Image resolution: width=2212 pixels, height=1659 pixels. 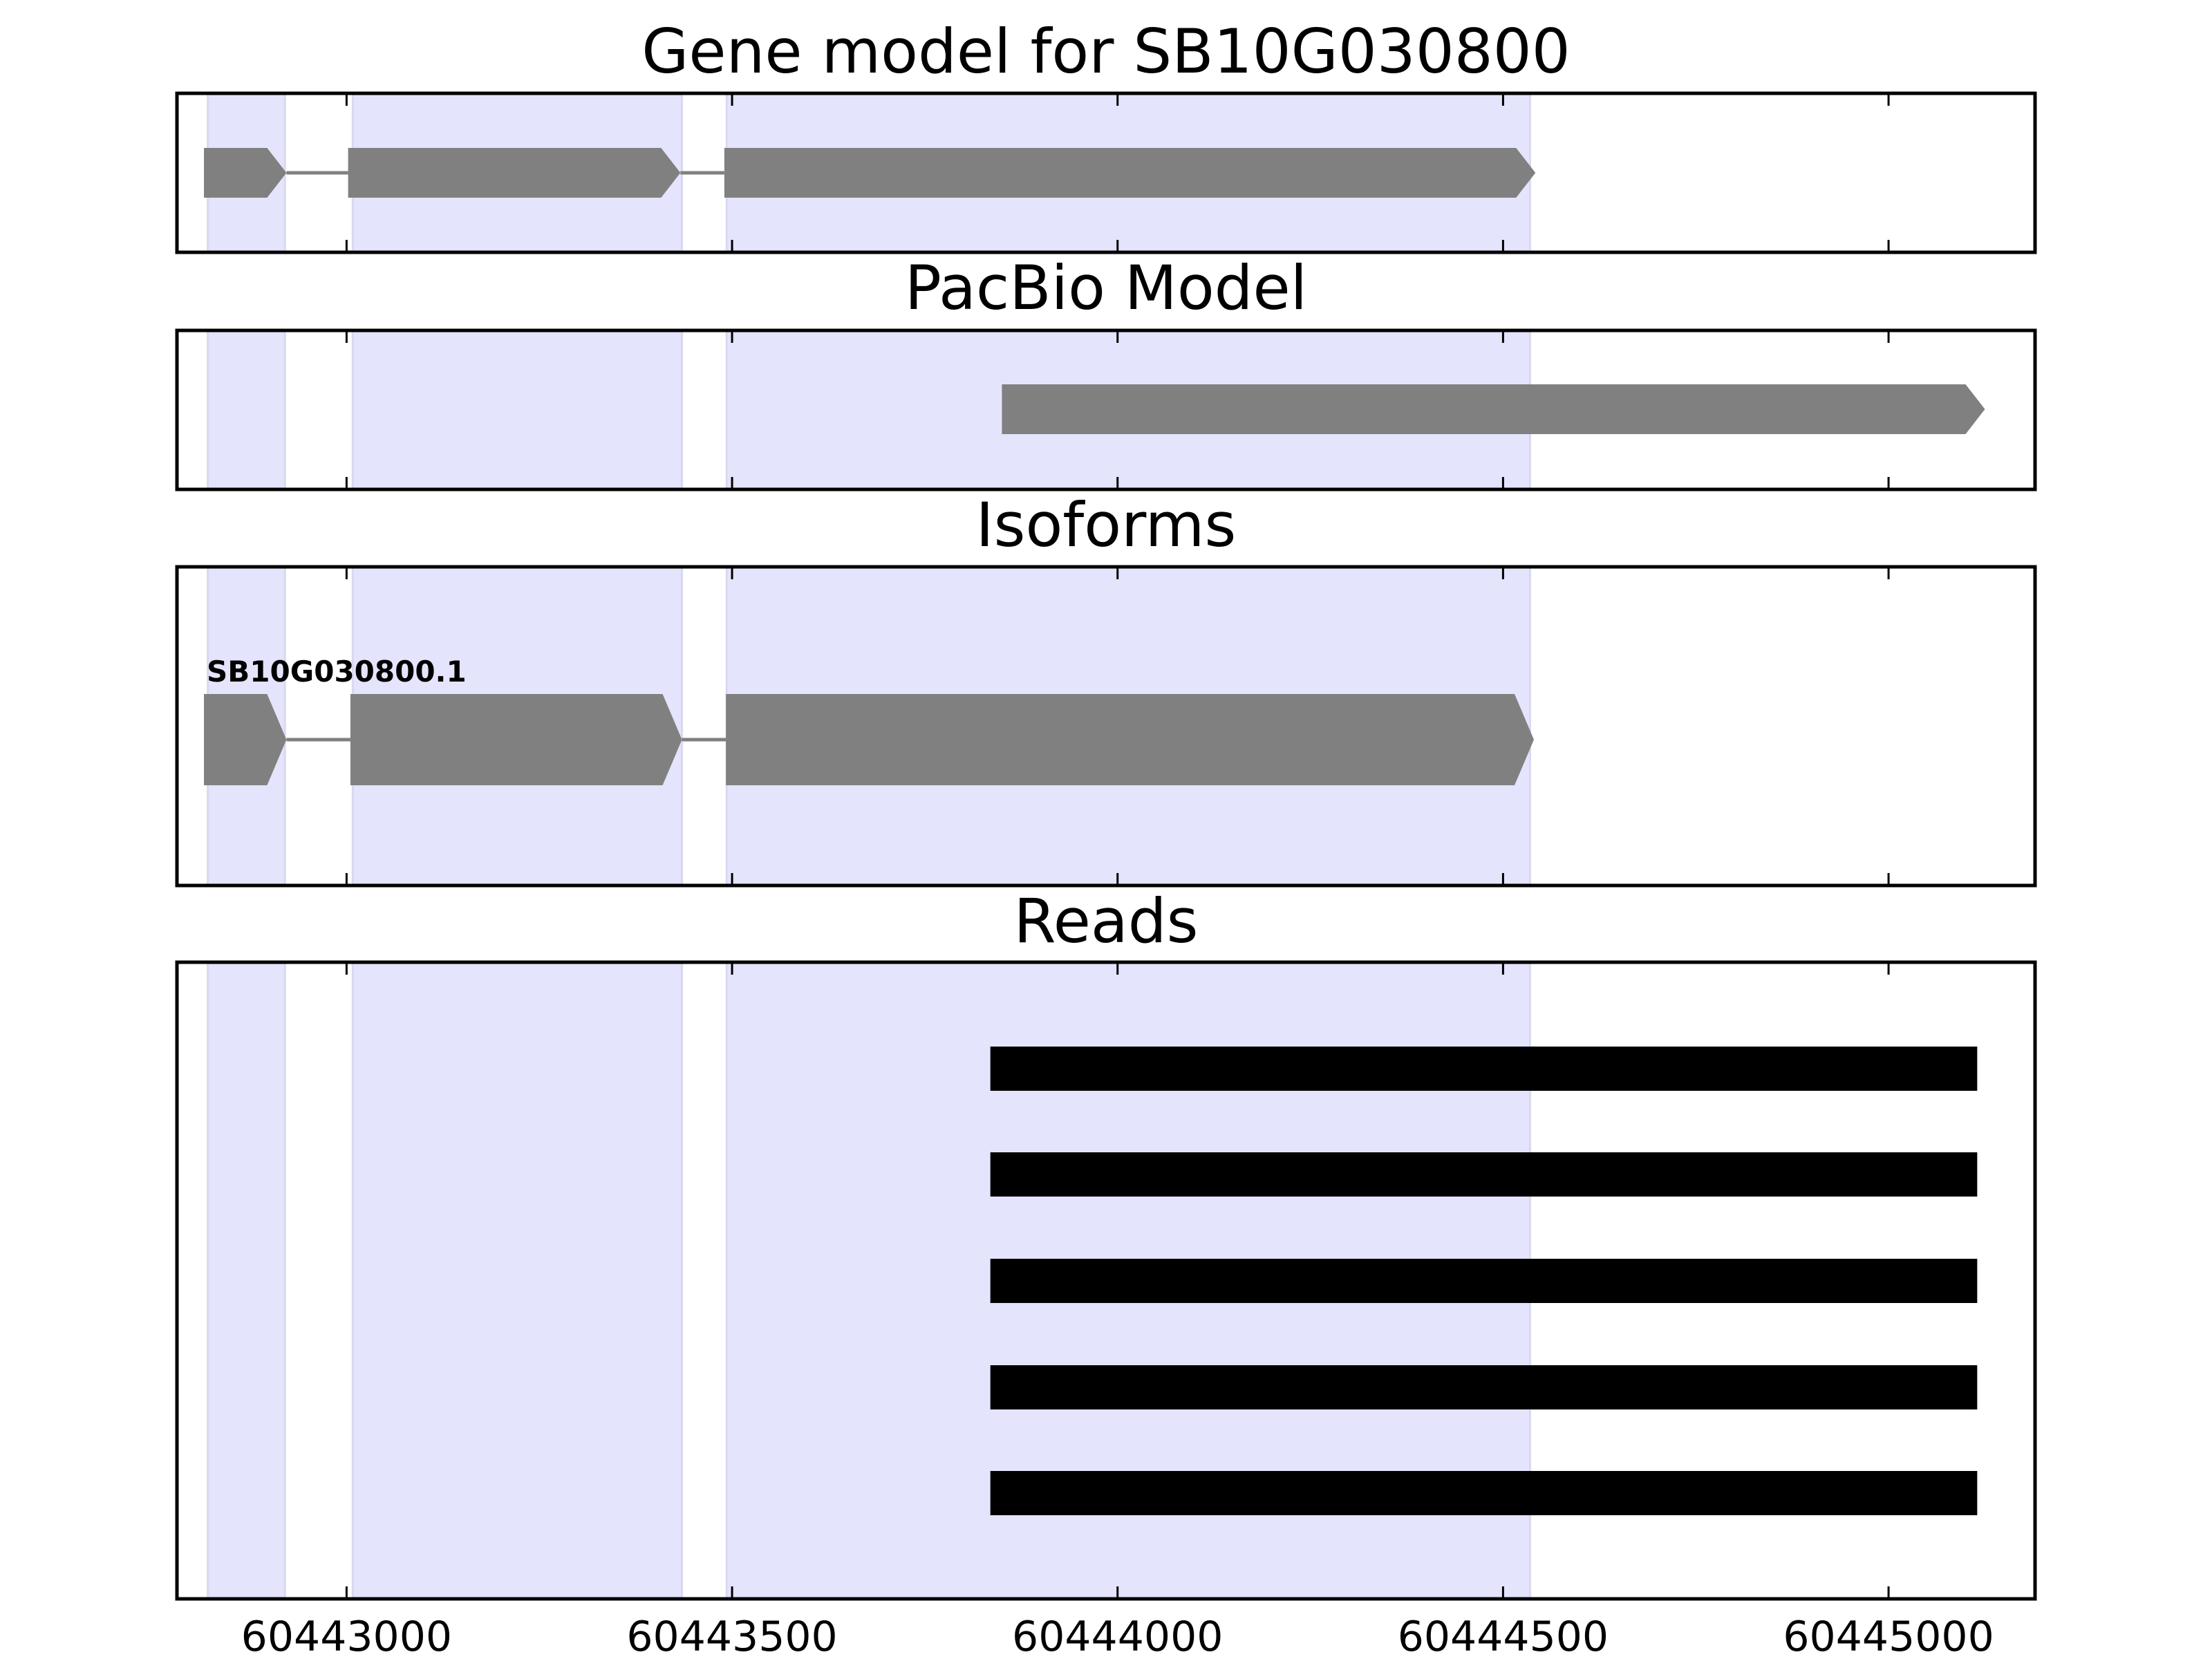 I want to click on panel-title: Gene model for SB10G030800, so click(x=1106, y=51).